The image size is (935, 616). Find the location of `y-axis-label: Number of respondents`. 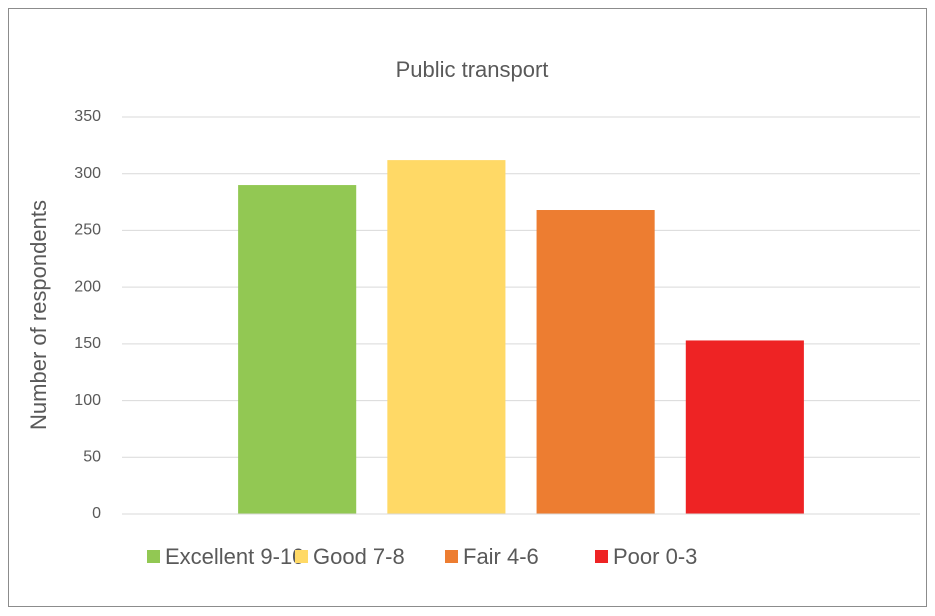

y-axis-label: Number of respondents is located at coordinates (38, 315).